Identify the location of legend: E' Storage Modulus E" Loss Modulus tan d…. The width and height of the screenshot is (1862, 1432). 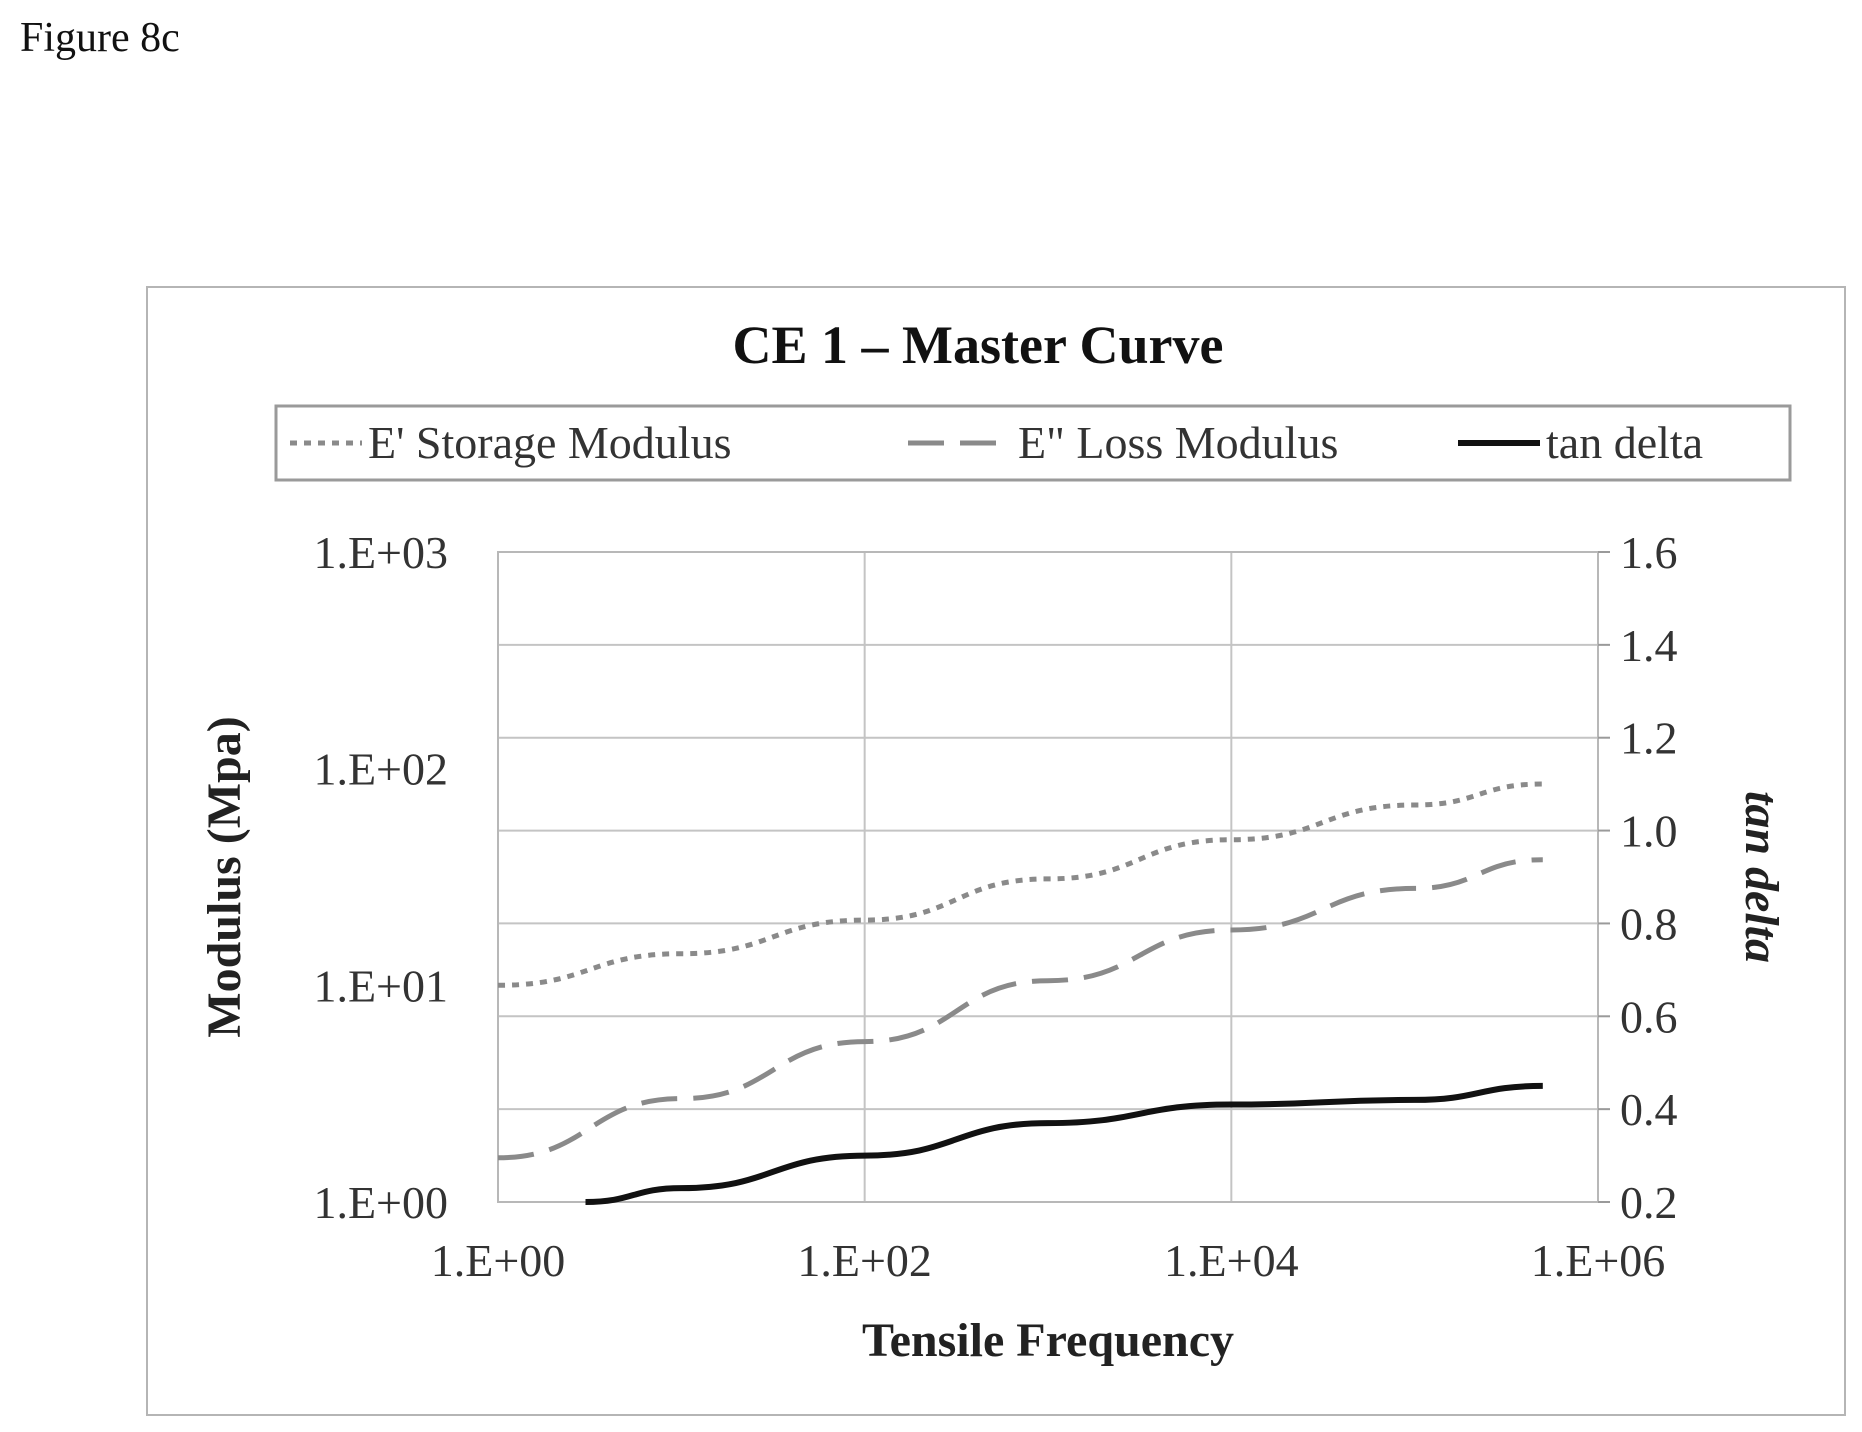
(1033, 443).